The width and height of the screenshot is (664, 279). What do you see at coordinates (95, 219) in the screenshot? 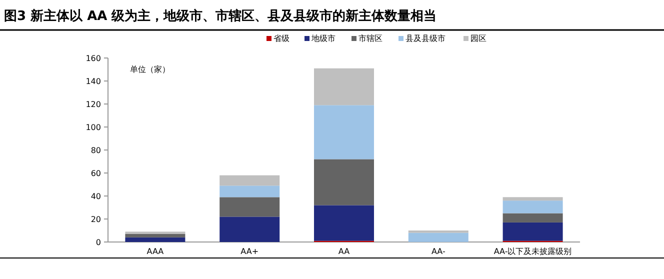
I see `y-tick-label: 20` at bounding box center [95, 219].